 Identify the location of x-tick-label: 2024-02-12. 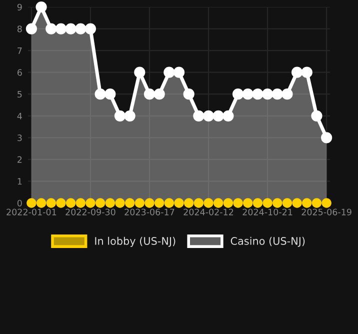
(209, 212).